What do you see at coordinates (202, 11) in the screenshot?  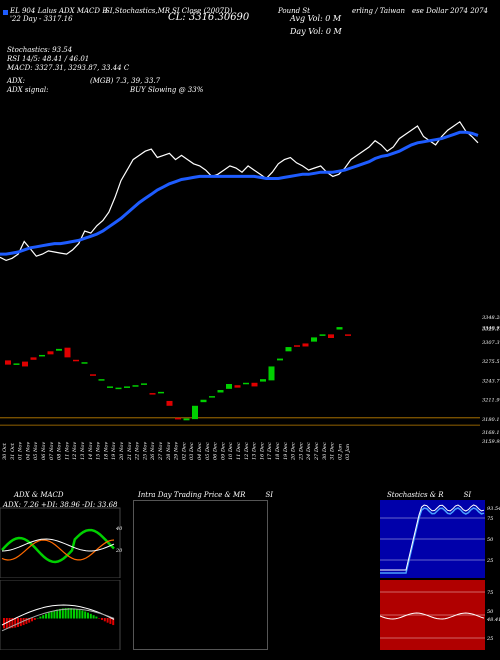 I see `header-line1c: SI Close (2007D)` at bounding box center [202, 11].